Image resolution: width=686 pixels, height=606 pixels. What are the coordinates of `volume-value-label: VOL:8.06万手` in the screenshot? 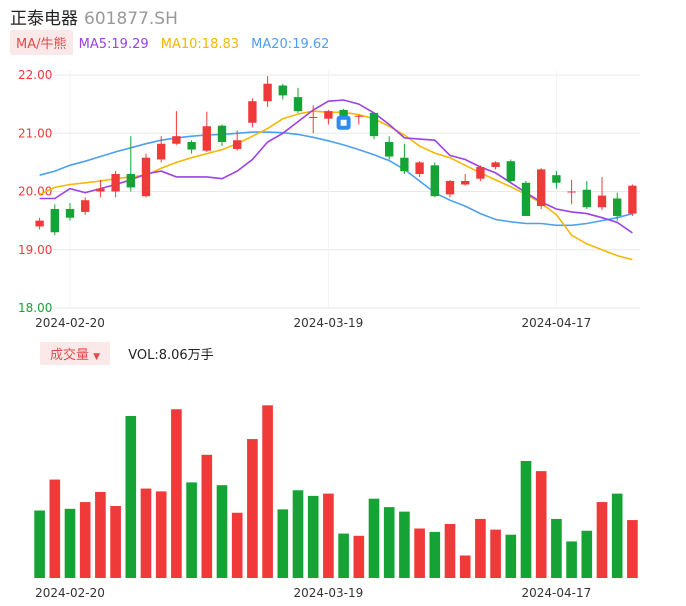 It's located at (171, 355).